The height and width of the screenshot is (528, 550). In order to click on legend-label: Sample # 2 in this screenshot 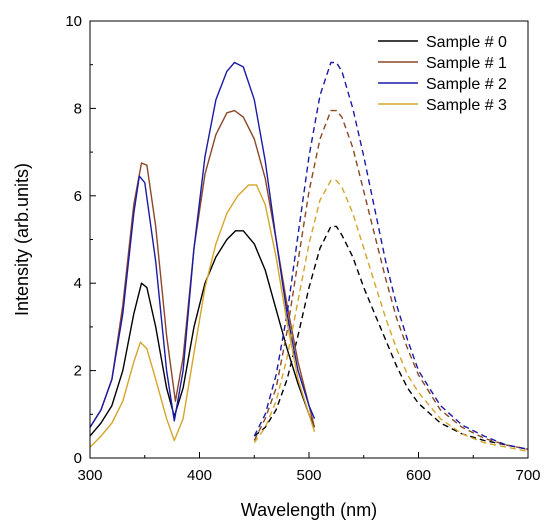, I will do `click(466, 84)`.